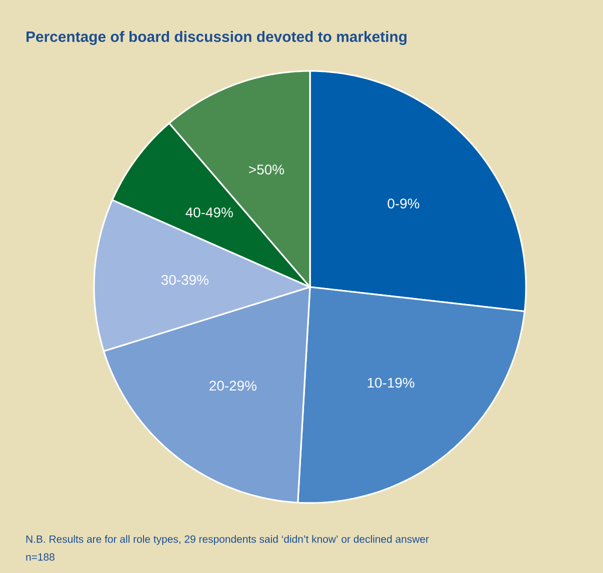  What do you see at coordinates (216, 37) in the screenshot?
I see `chart-title: Percentage of board discussion devoted to marketing` at bounding box center [216, 37].